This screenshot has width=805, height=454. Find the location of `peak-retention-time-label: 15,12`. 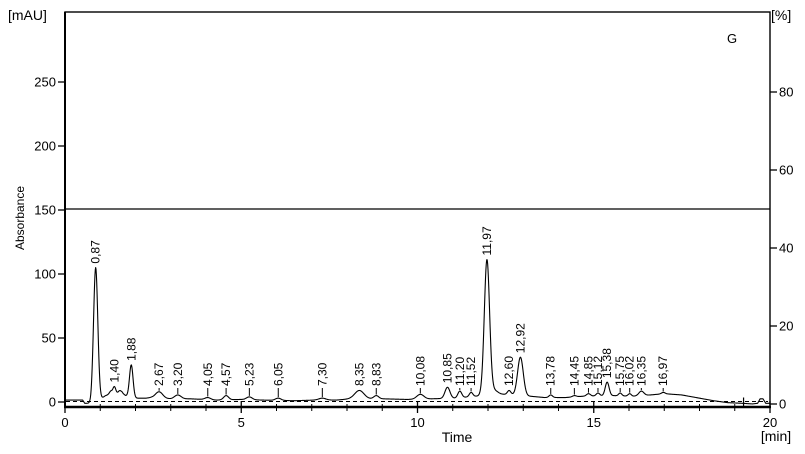

peak-retention-time-label: 15,12 is located at coordinates (598, 371).